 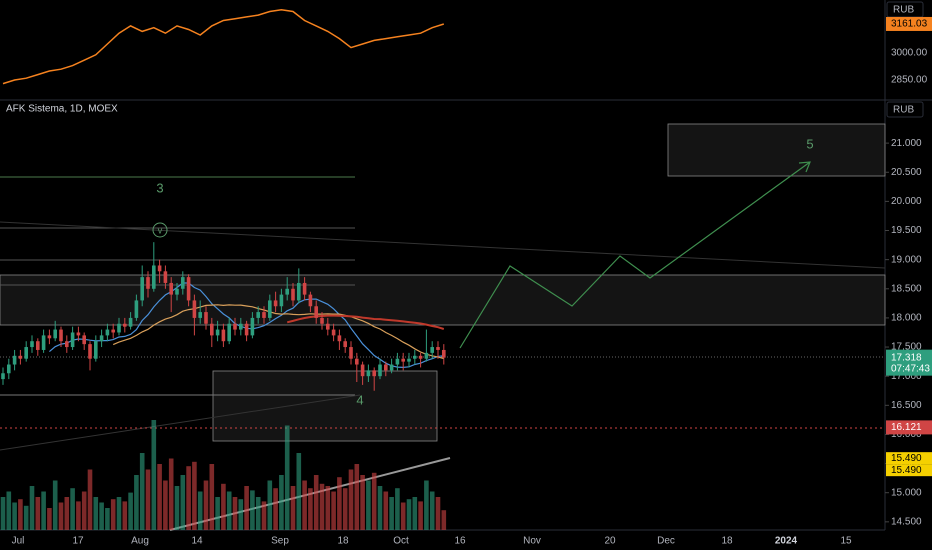 I want to click on y-tick-label: 21.000, so click(x=906, y=143).